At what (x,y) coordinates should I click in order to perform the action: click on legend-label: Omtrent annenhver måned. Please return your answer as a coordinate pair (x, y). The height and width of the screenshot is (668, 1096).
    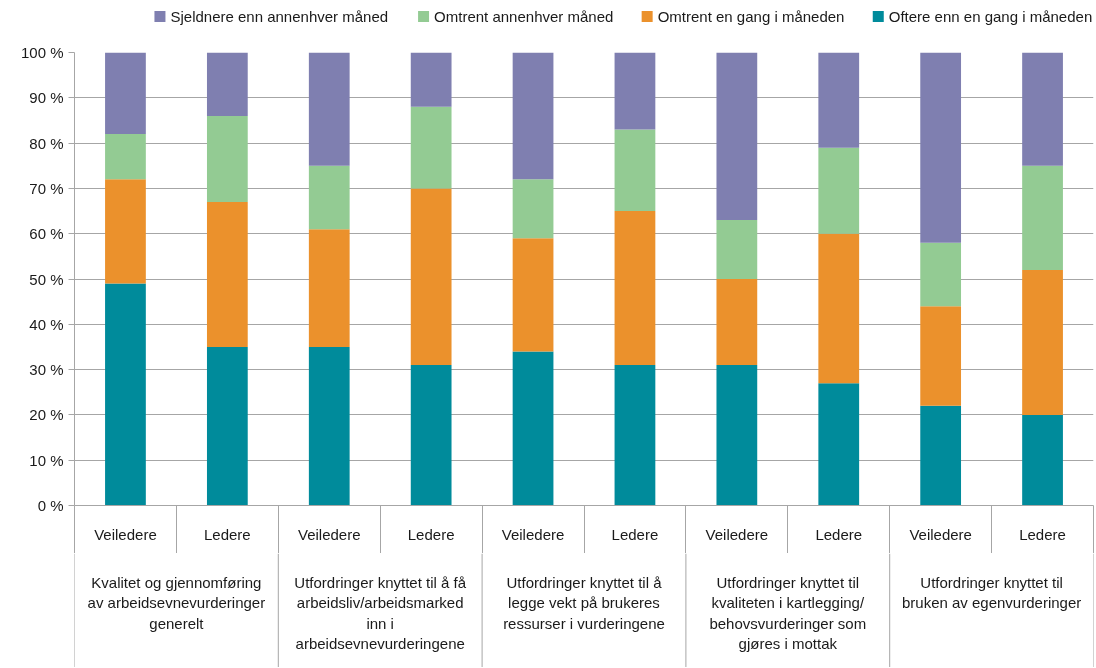
    Looking at the image, I should click on (524, 16).